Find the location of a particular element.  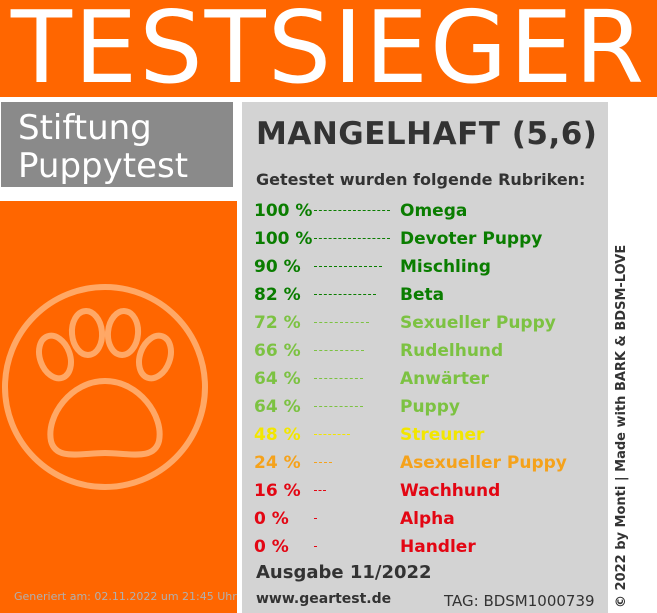

category-name: Alpha is located at coordinates (427, 519).